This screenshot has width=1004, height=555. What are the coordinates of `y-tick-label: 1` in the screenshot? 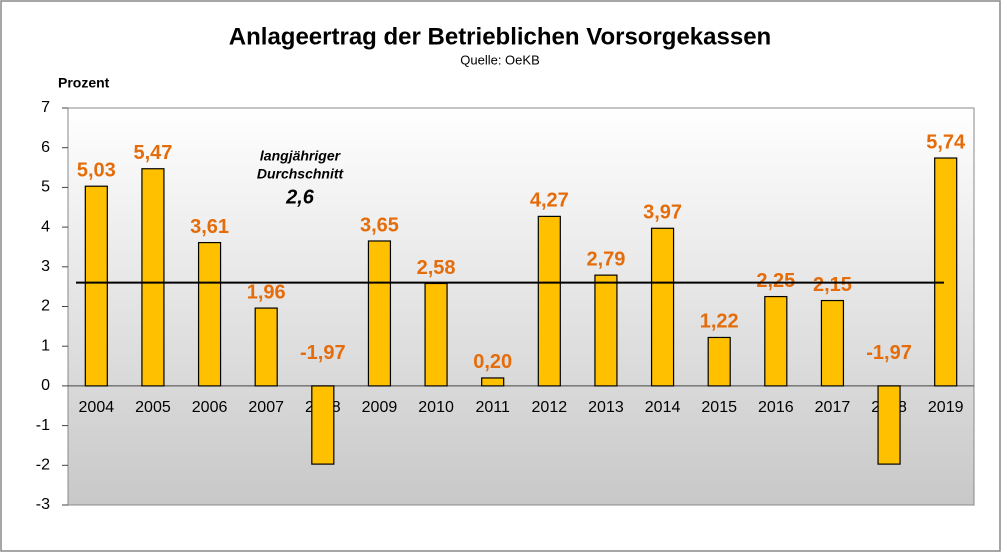 It's located at (45, 345).